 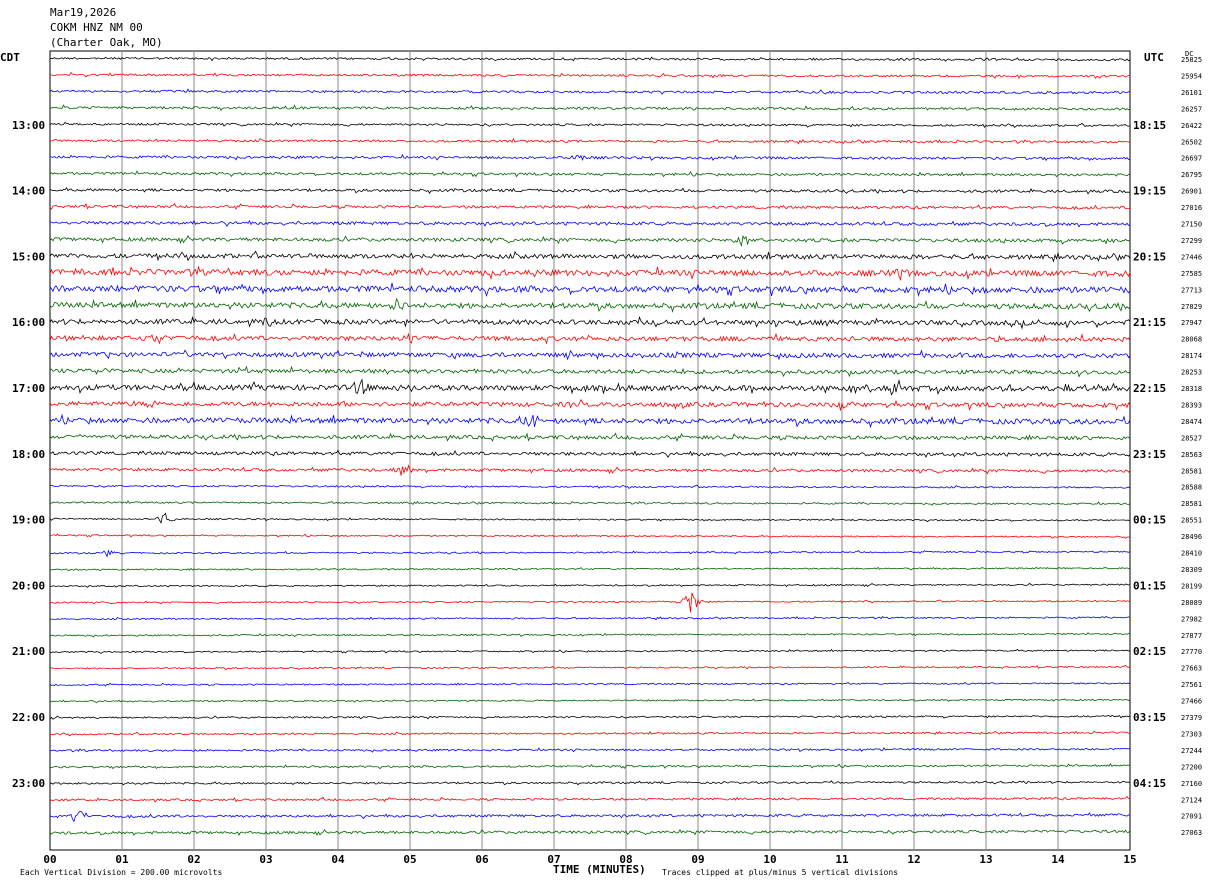 What do you see at coordinates (913, 859) in the screenshot?
I see `x-tick-label: 12` at bounding box center [913, 859].